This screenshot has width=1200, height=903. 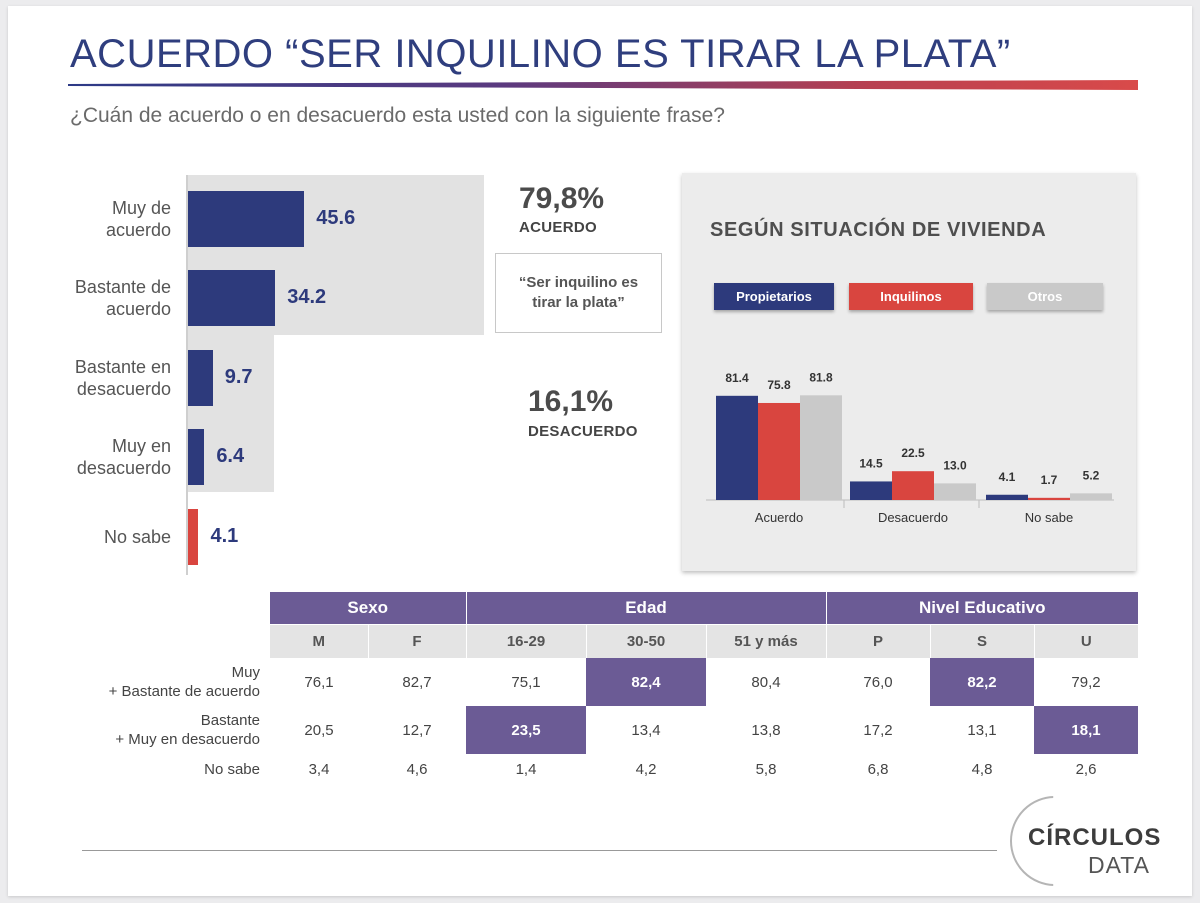 I want to click on panel-title: SEGÚN SITUACIÓN DE VIVIENDA, so click(x=878, y=230).